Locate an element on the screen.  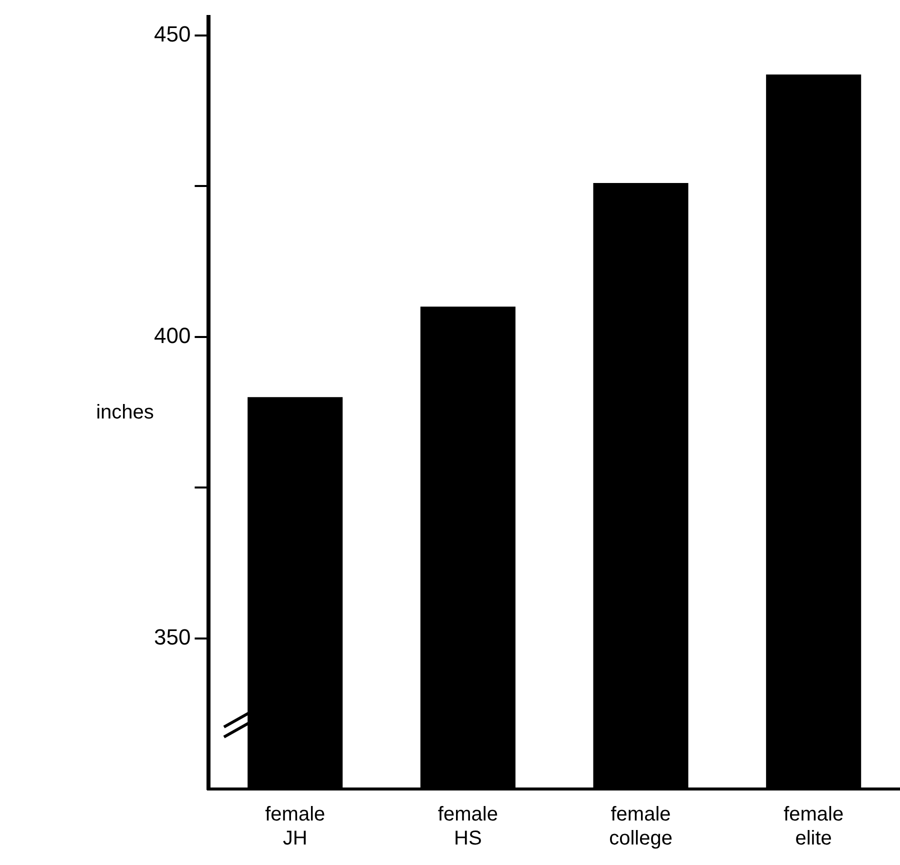
x-tick-label: female elite is located at coordinates (814, 827).